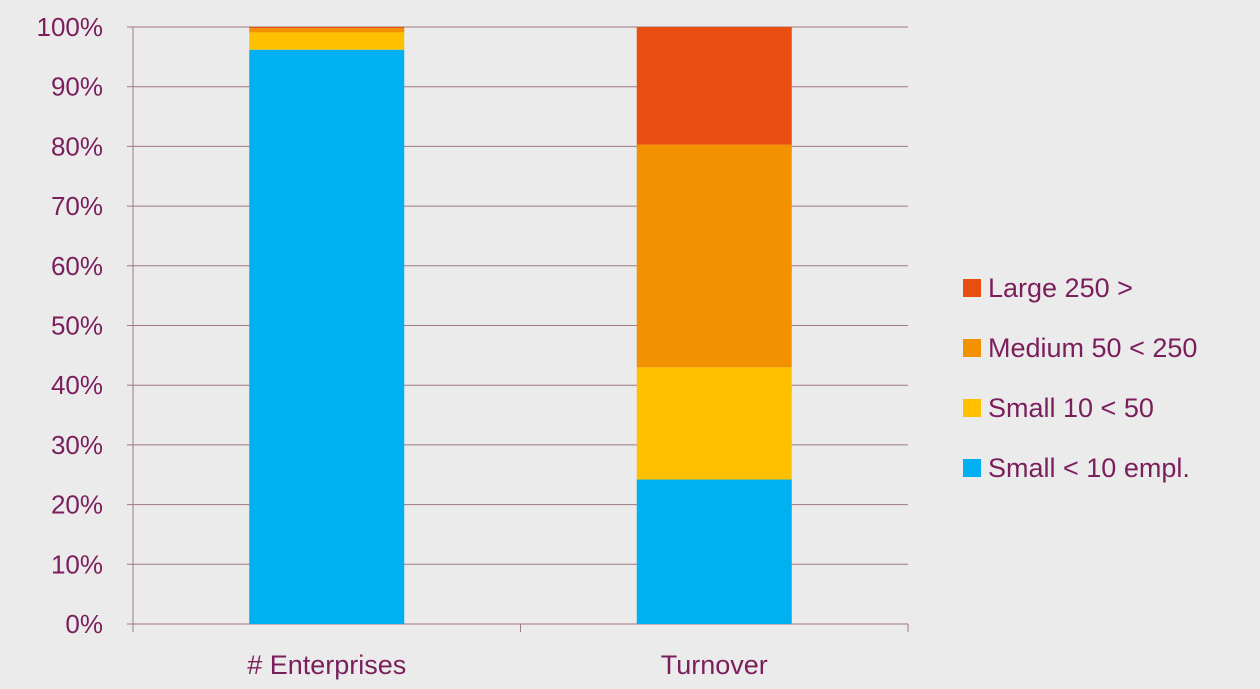 The height and width of the screenshot is (689, 1260). Describe the element at coordinates (84, 624) in the screenshot. I see `y-tick-label: 0%` at that location.